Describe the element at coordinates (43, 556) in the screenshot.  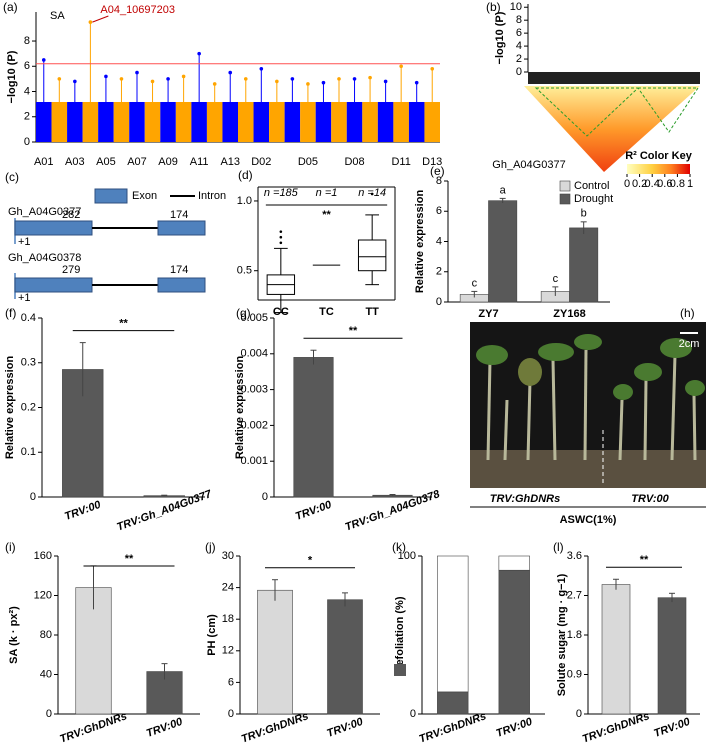
I see `y-tick-label: 160` at that location.